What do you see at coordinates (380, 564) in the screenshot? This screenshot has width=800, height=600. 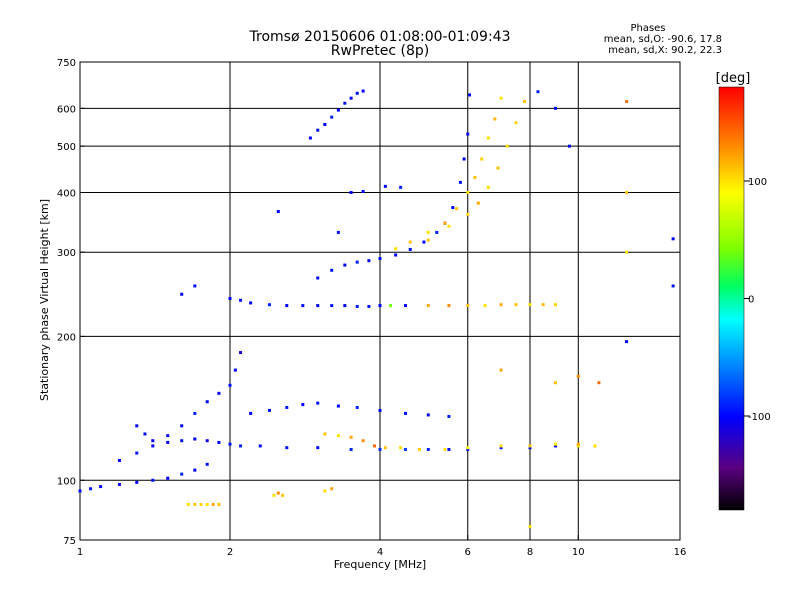 I see `x-axis-label: Frequency [MHz]` at bounding box center [380, 564].